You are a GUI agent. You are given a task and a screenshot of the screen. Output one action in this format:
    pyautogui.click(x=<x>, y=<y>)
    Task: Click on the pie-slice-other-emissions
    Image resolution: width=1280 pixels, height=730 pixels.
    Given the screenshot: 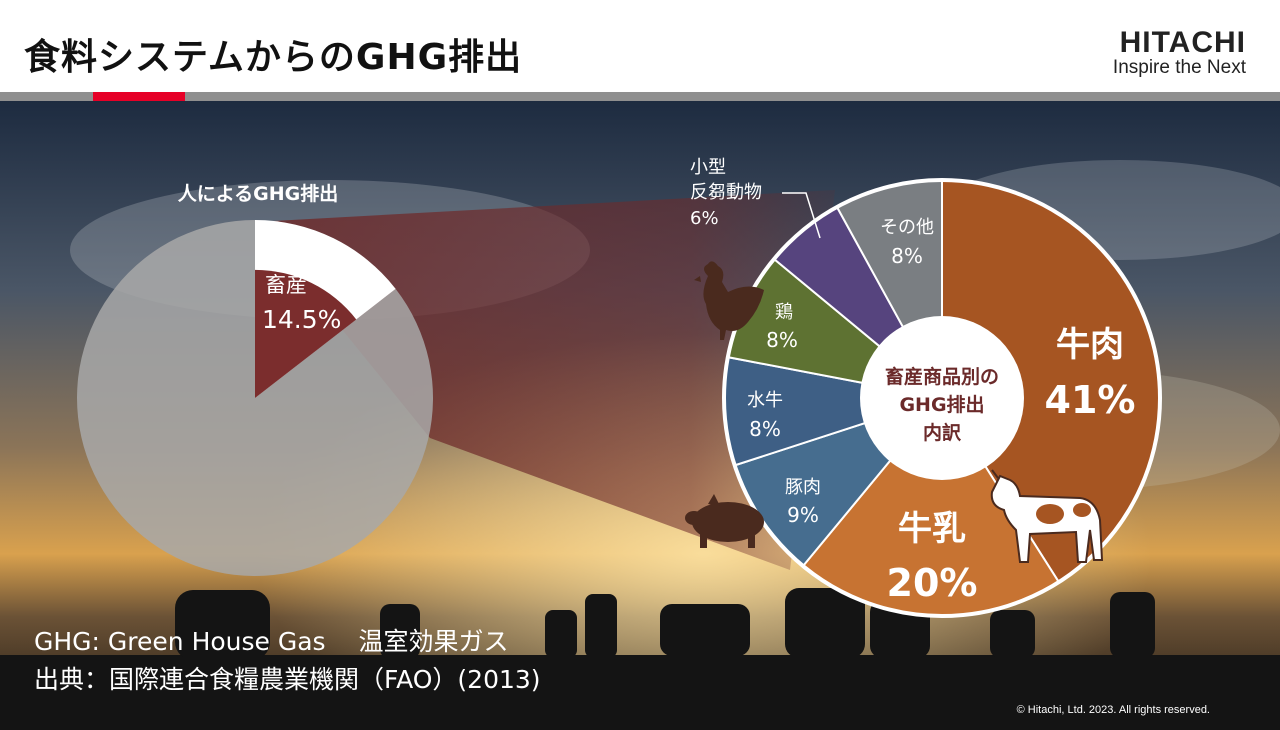 What is the action you would take?
    pyautogui.click(x=255, y=398)
    